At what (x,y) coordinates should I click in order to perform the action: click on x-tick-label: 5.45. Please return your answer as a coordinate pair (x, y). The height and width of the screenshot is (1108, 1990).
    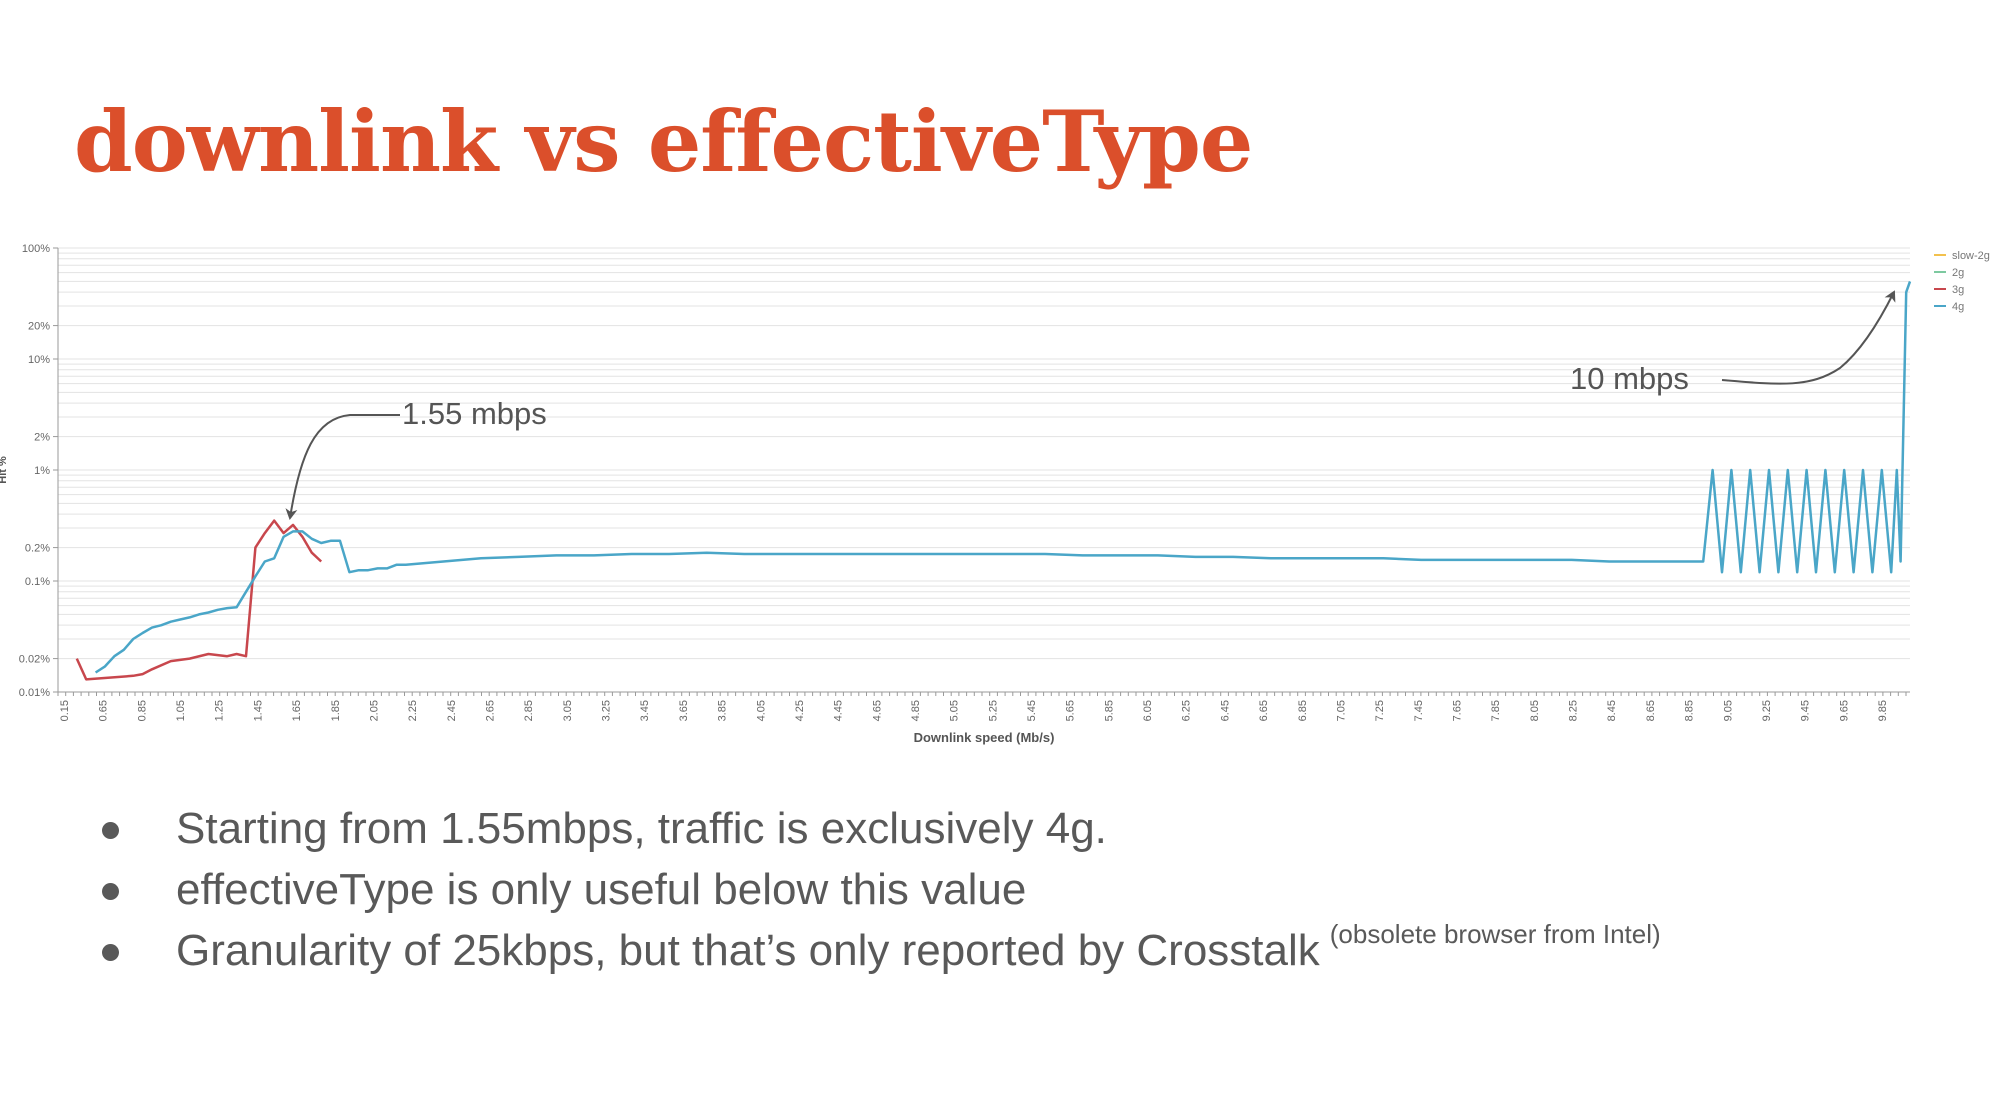
    Looking at the image, I should click on (1032, 710).